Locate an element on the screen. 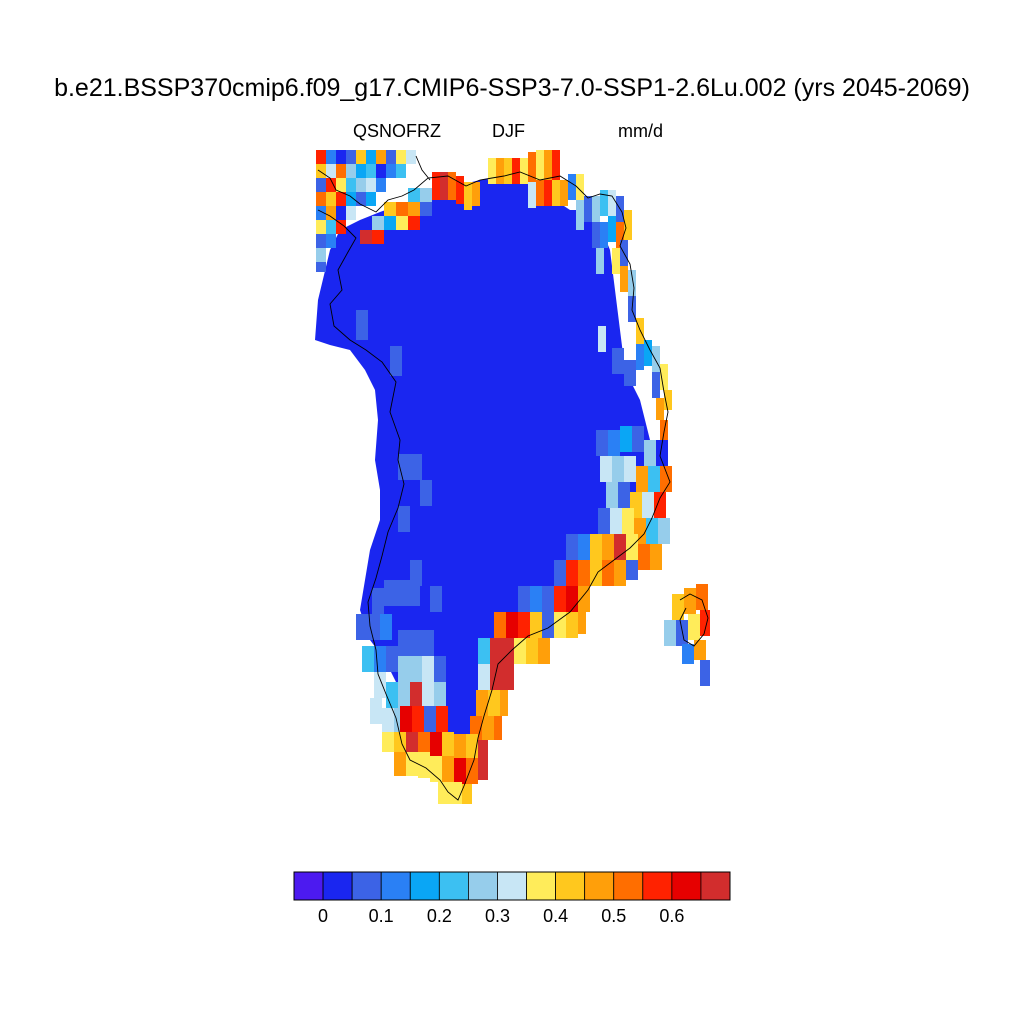  colorbar-tick-label: 0.2 is located at coordinates (439, 916).